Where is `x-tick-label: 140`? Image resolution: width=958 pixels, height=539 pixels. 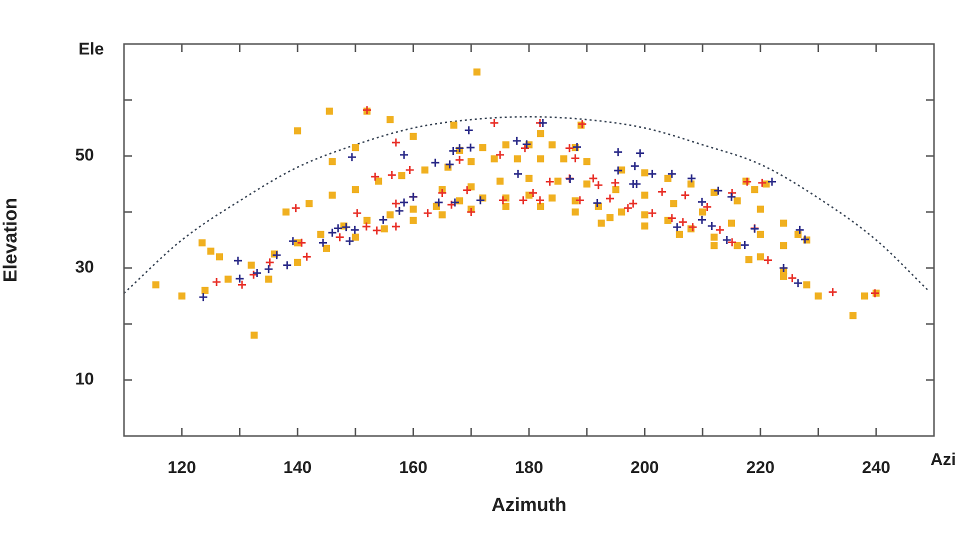 x-tick-label: 140 is located at coordinates (297, 467).